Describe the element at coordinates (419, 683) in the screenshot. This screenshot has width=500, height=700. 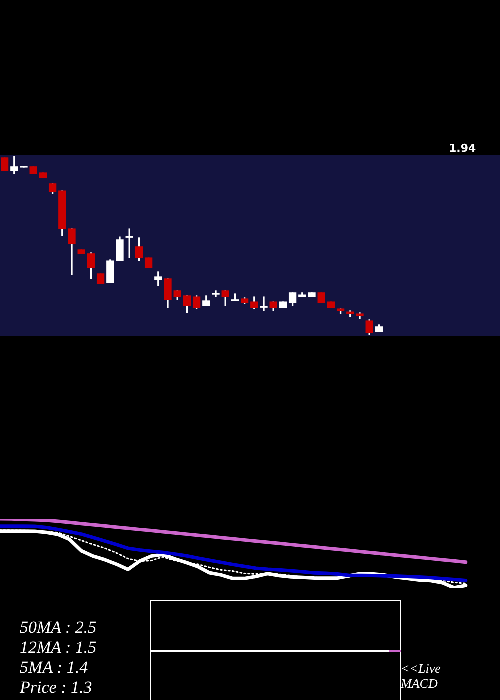
I see `text: MACD` at that location.